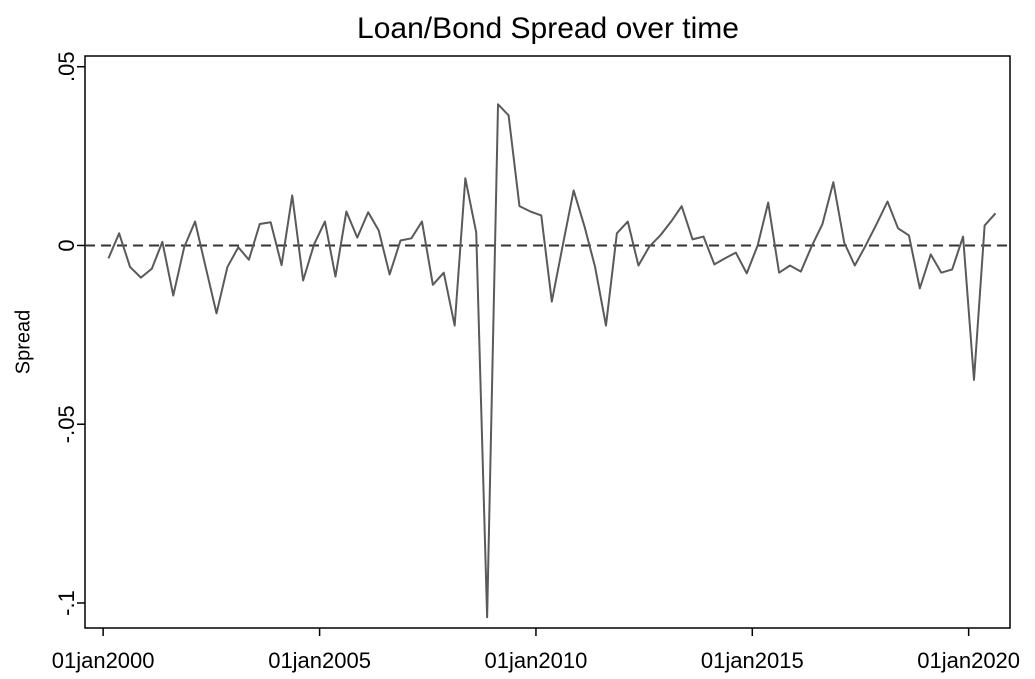 This screenshot has height=679, width=1035. What do you see at coordinates (66, 603) in the screenshot?
I see `y-tick-label: -.1` at bounding box center [66, 603].